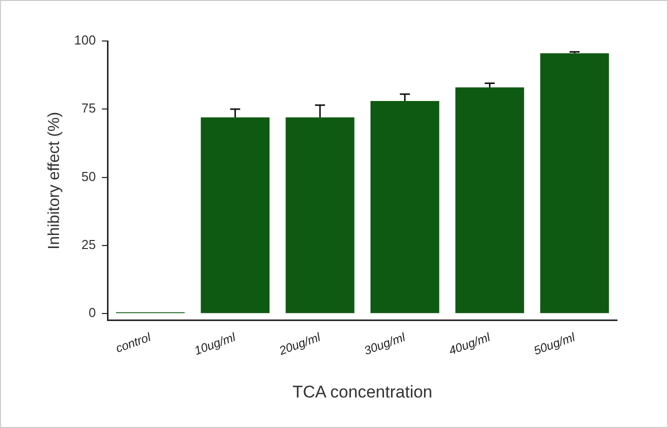 Image resolution: width=668 pixels, height=428 pixels. What do you see at coordinates (92, 312) in the screenshot?
I see `y-tick-label: 0` at bounding box center [92, 312].